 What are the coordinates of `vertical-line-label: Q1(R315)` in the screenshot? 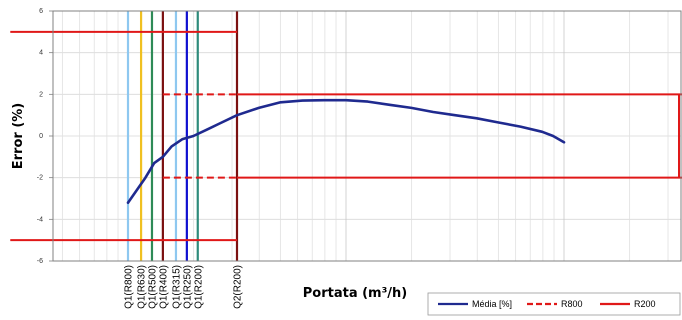 It's located at (176, 287).